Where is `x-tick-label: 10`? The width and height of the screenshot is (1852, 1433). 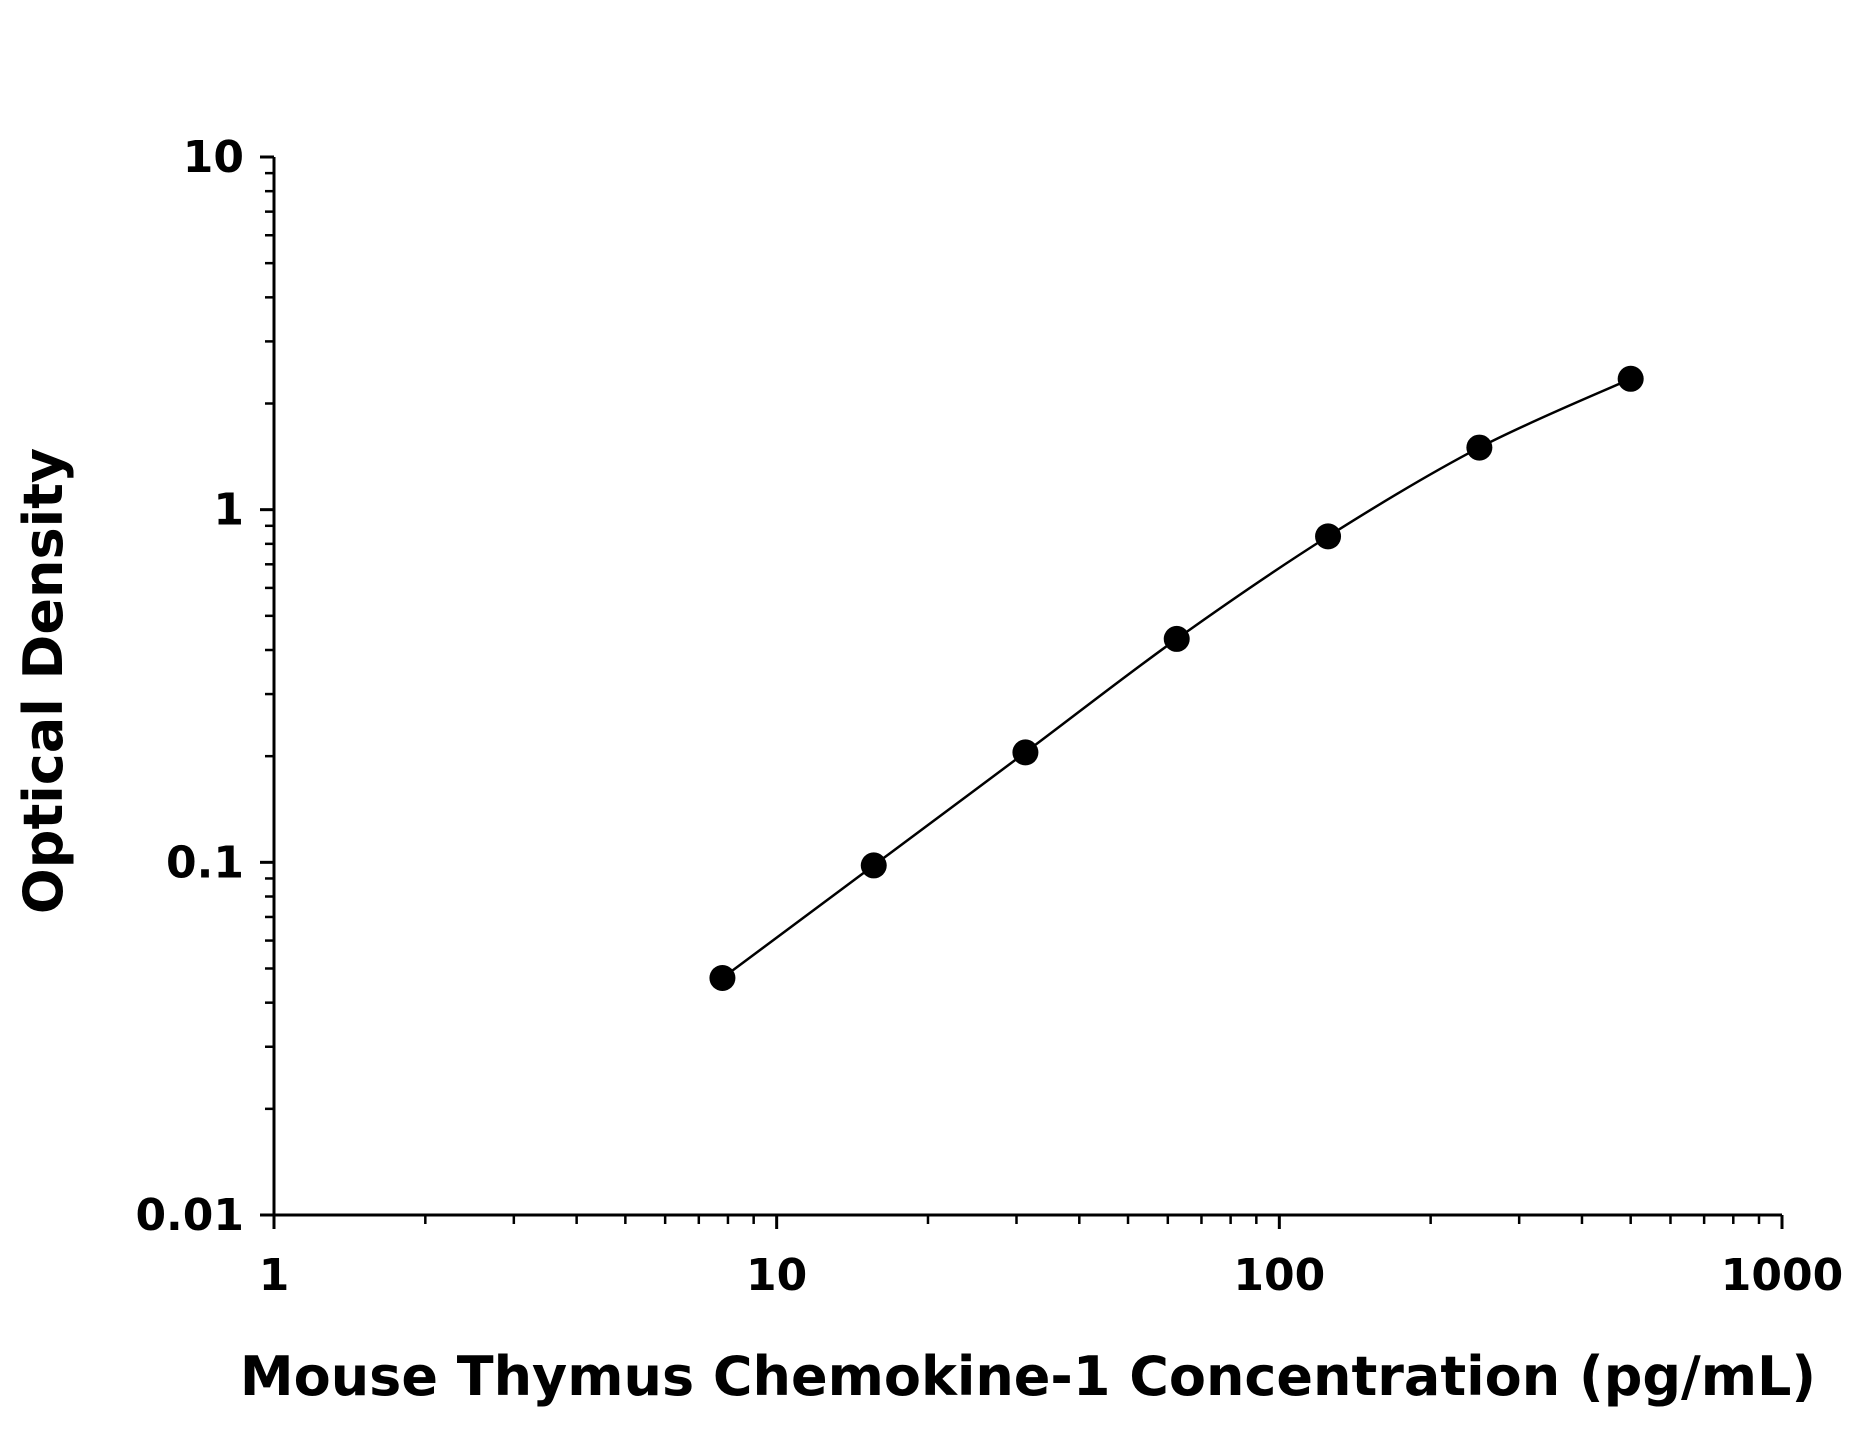
x-tick-label: 10 is located at coordinates (776, 1275).